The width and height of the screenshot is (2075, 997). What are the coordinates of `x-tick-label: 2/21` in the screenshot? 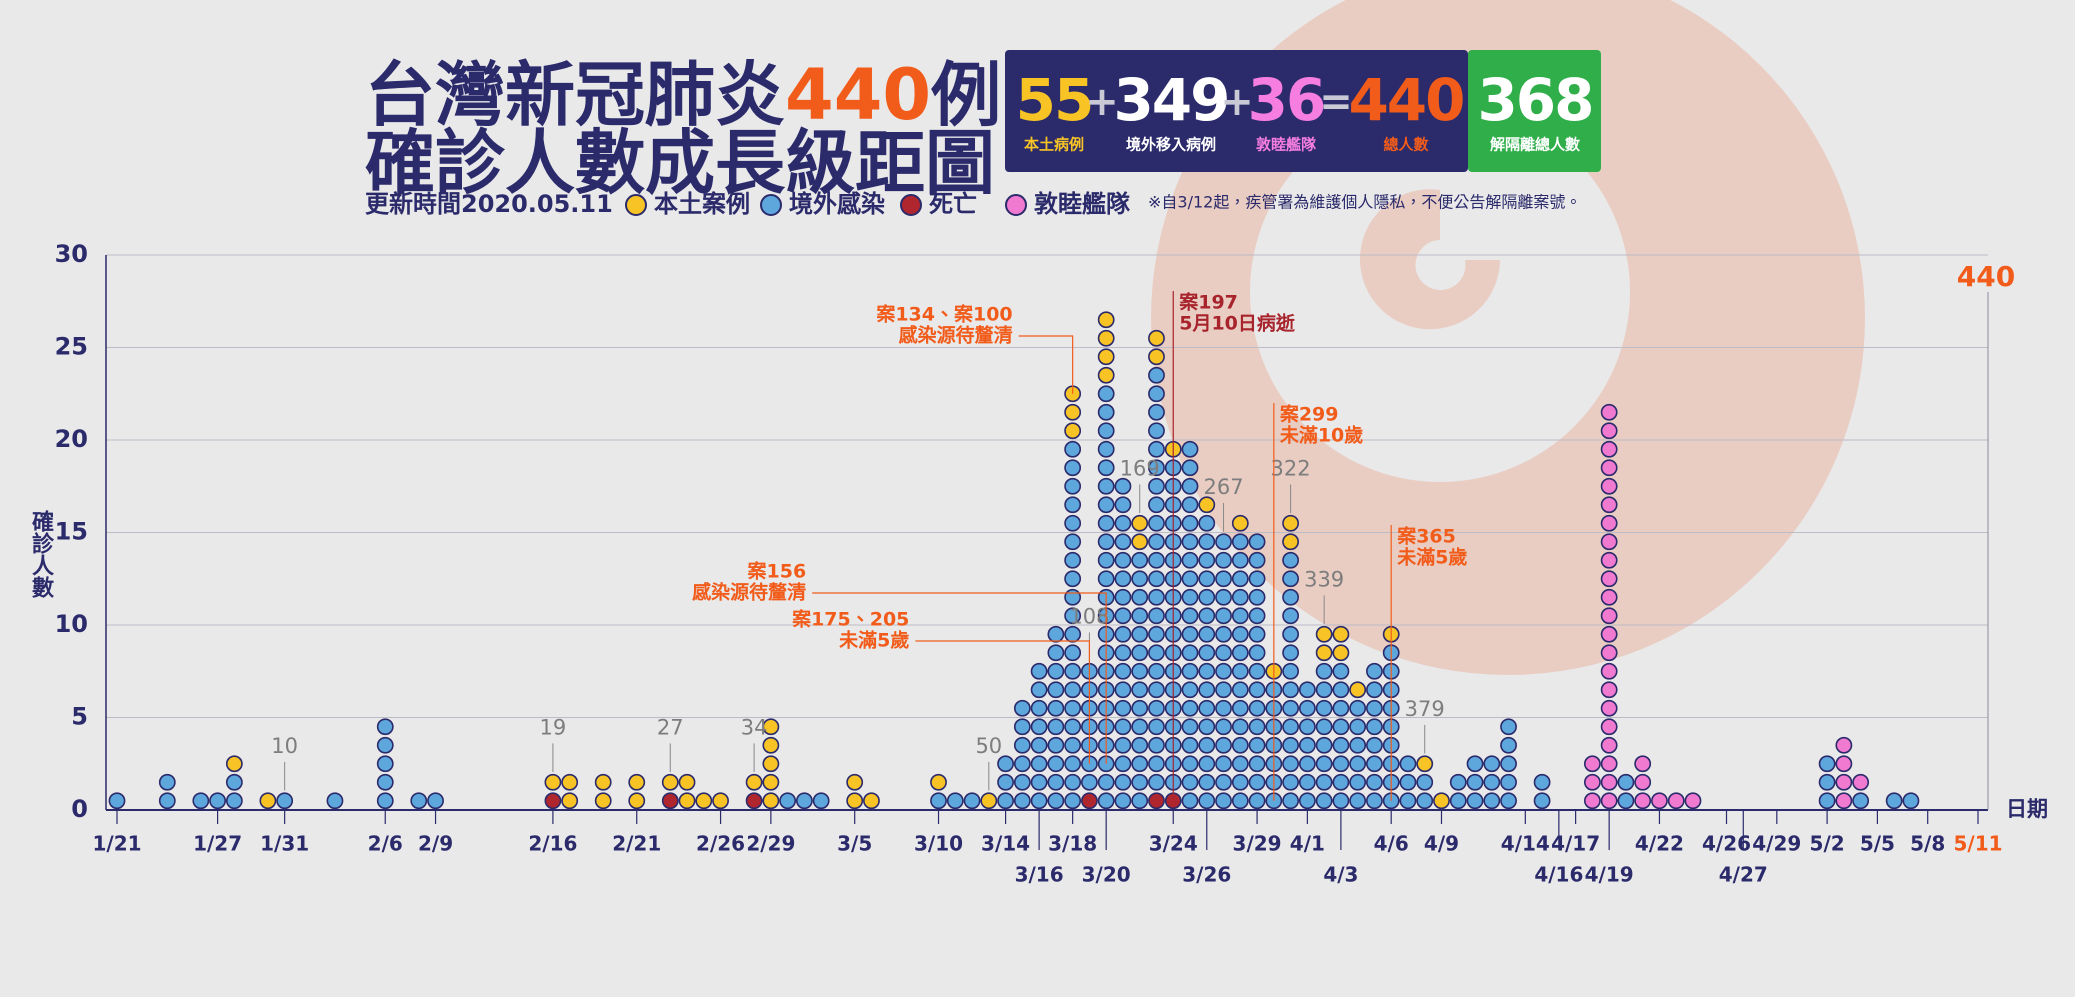 It's located at (636, 844).